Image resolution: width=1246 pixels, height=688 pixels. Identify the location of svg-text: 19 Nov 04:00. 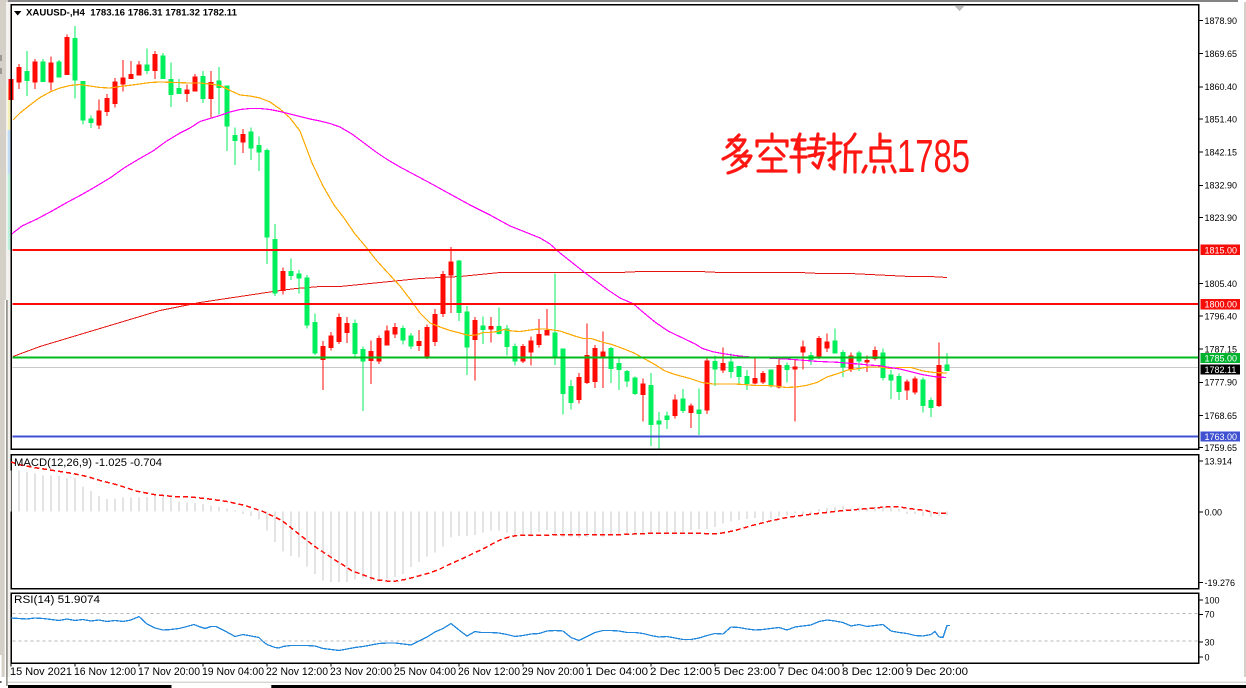
(233, 672).